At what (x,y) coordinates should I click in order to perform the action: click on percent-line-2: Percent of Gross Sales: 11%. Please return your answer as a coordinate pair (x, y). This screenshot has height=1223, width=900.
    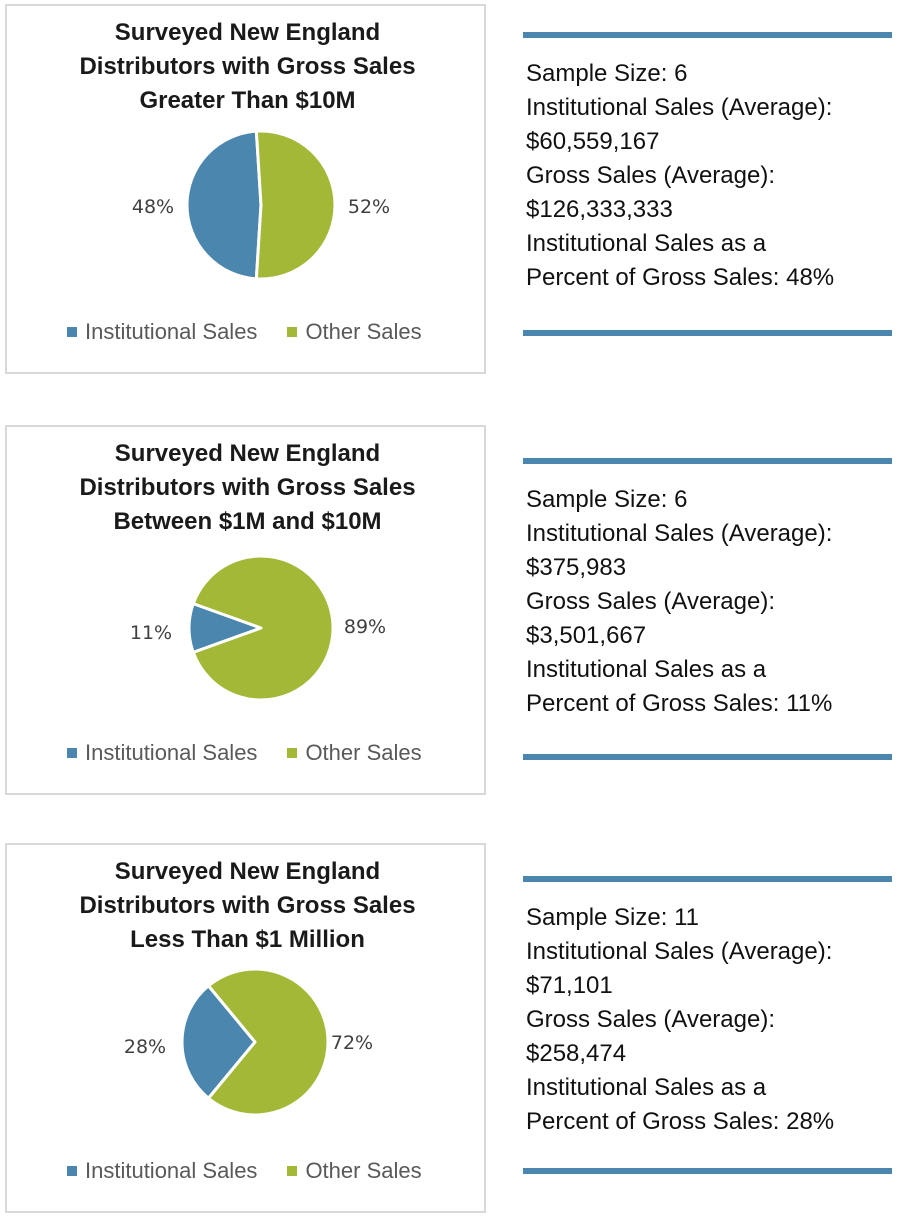
    Looking at the image, I should click on (679, 703).